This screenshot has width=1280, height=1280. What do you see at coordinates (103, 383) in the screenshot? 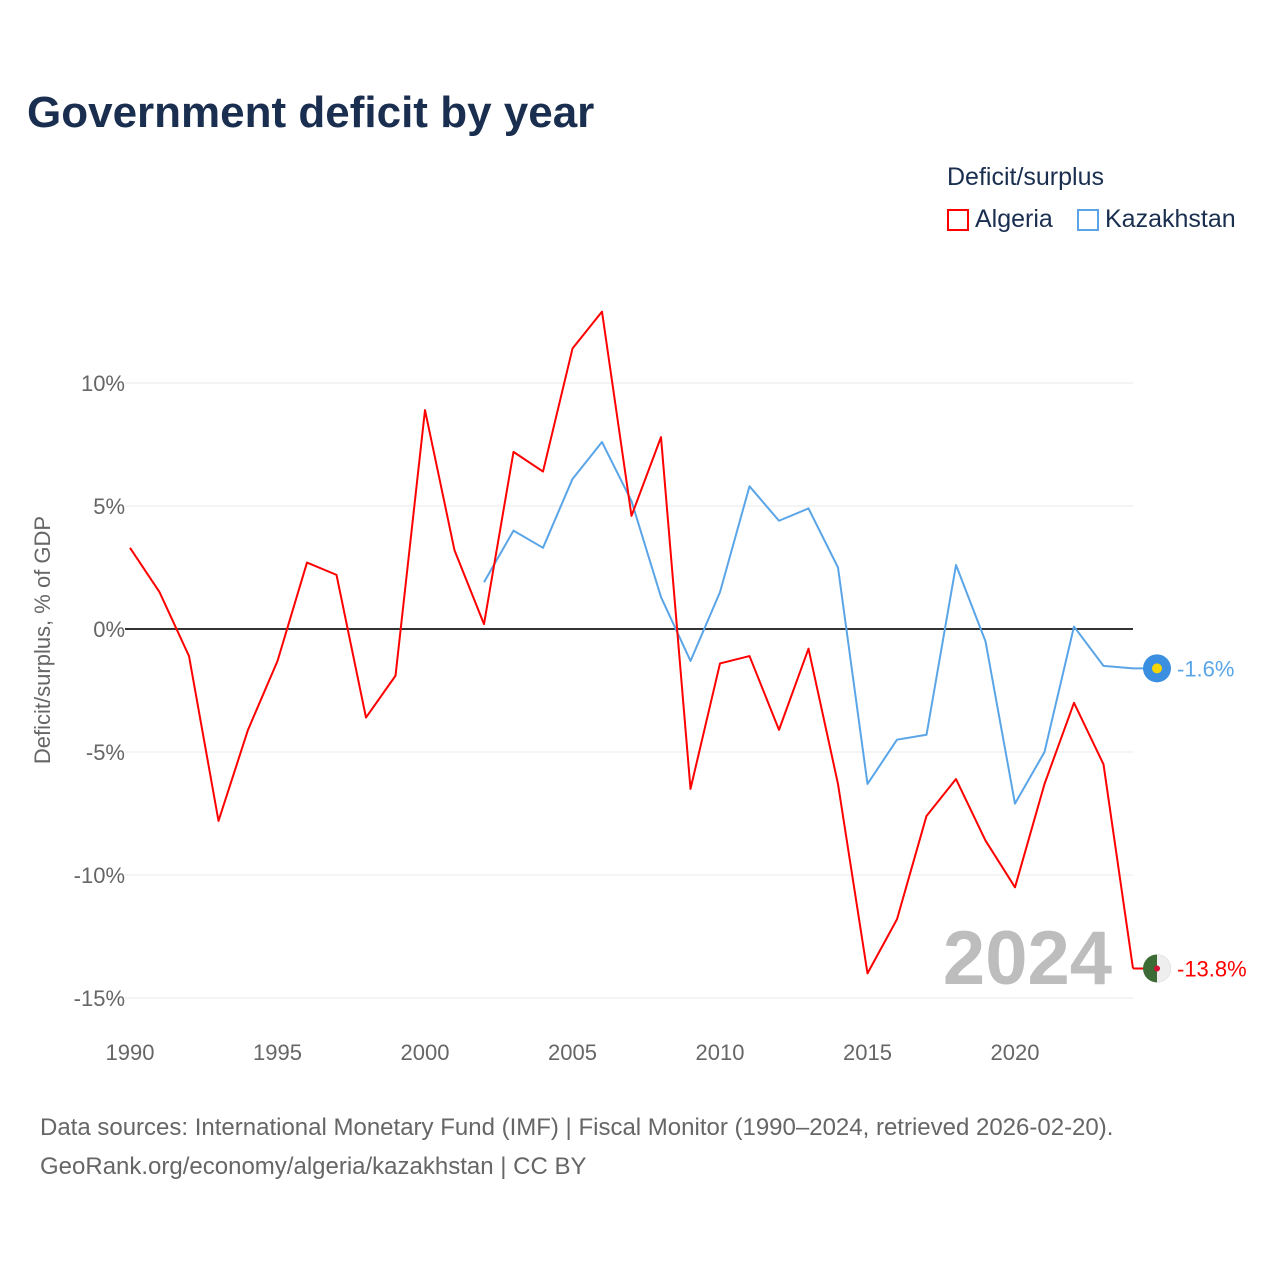
I see `y-tick-label: 10%` at bounding box center [103, 383].